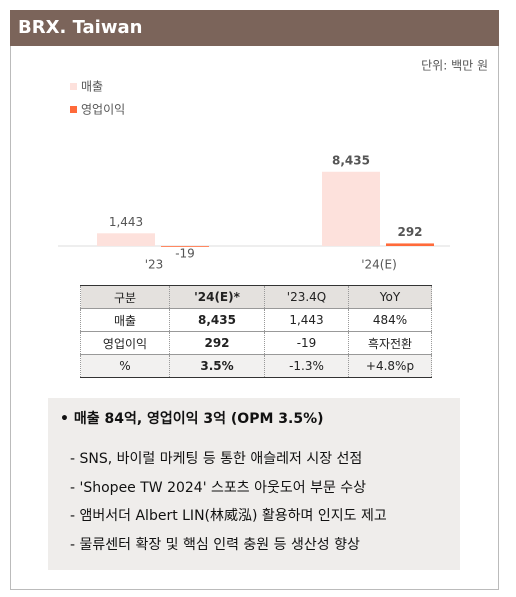 The image size is (516, 597). Describe the element at coordinates (306, 297) in the screenshot. I see `table-cell: '23.4Q` at that location.